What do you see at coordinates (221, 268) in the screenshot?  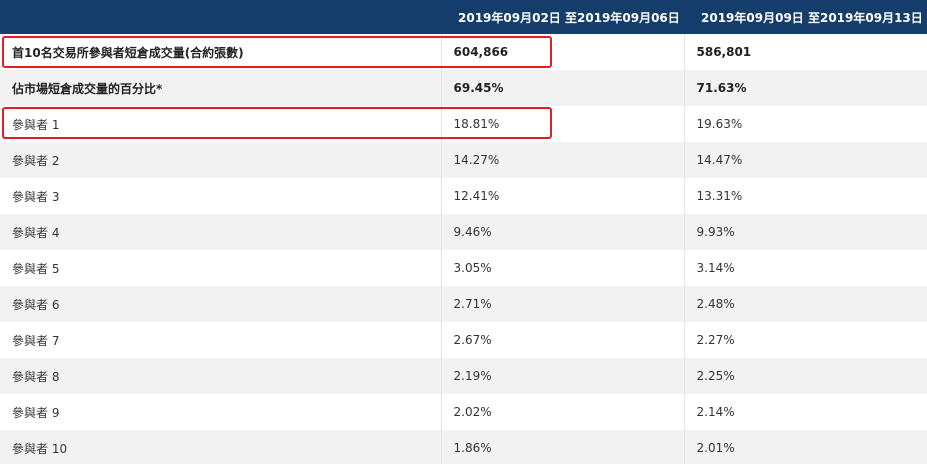 I see `row-label: 參與者 5` at bounding box center [221, 268].